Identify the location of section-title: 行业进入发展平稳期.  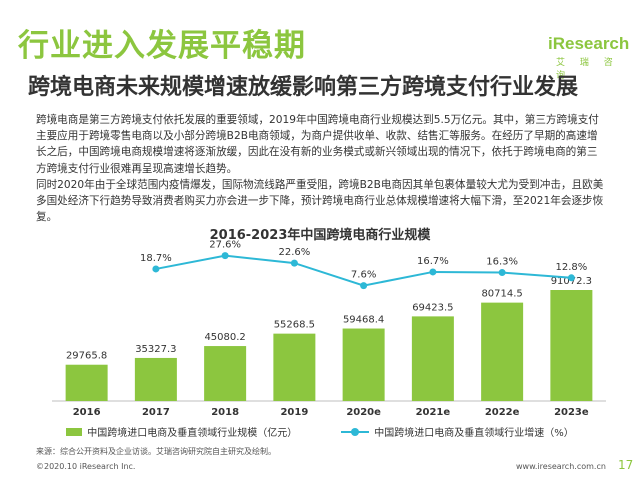
(162, 46).